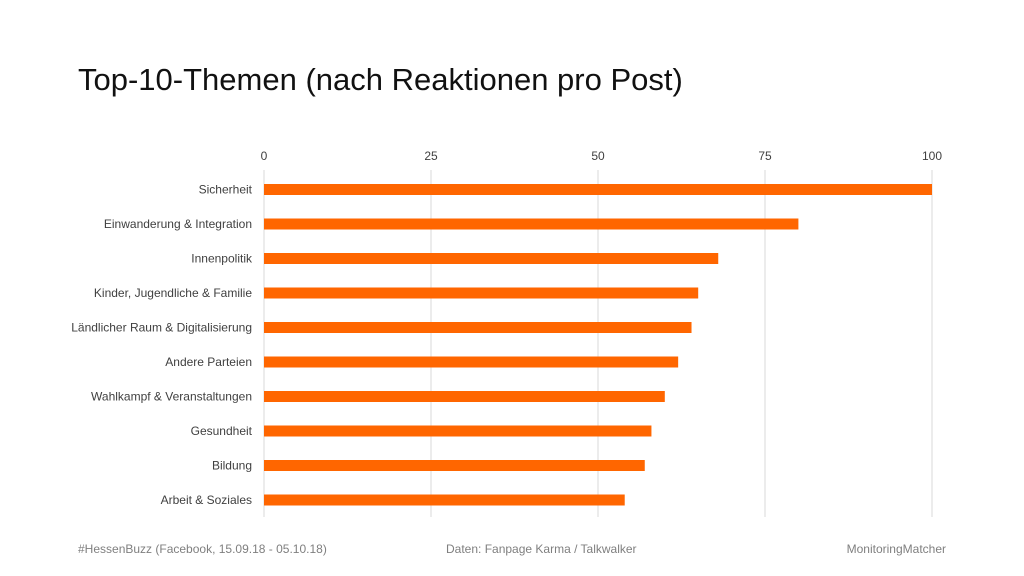 The width and height of the screenshot is (1024, 576). What do you see at coordinates (208, 362) in the screenshot?
I see `category-label: Andere Parteien` at bounding box center [208, 362].